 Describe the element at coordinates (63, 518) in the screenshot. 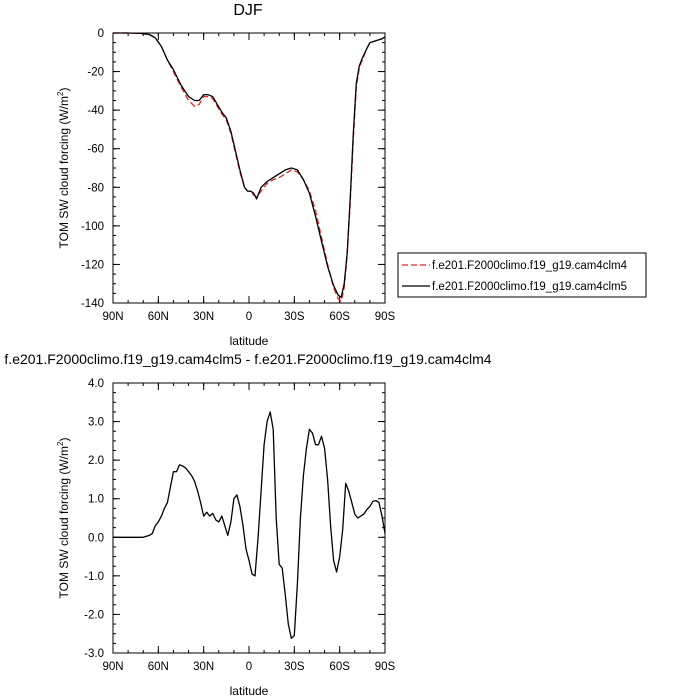

I see `panel-bottom-y-axis-label: TOM SW cloud forcing (W/m2)` at that location.